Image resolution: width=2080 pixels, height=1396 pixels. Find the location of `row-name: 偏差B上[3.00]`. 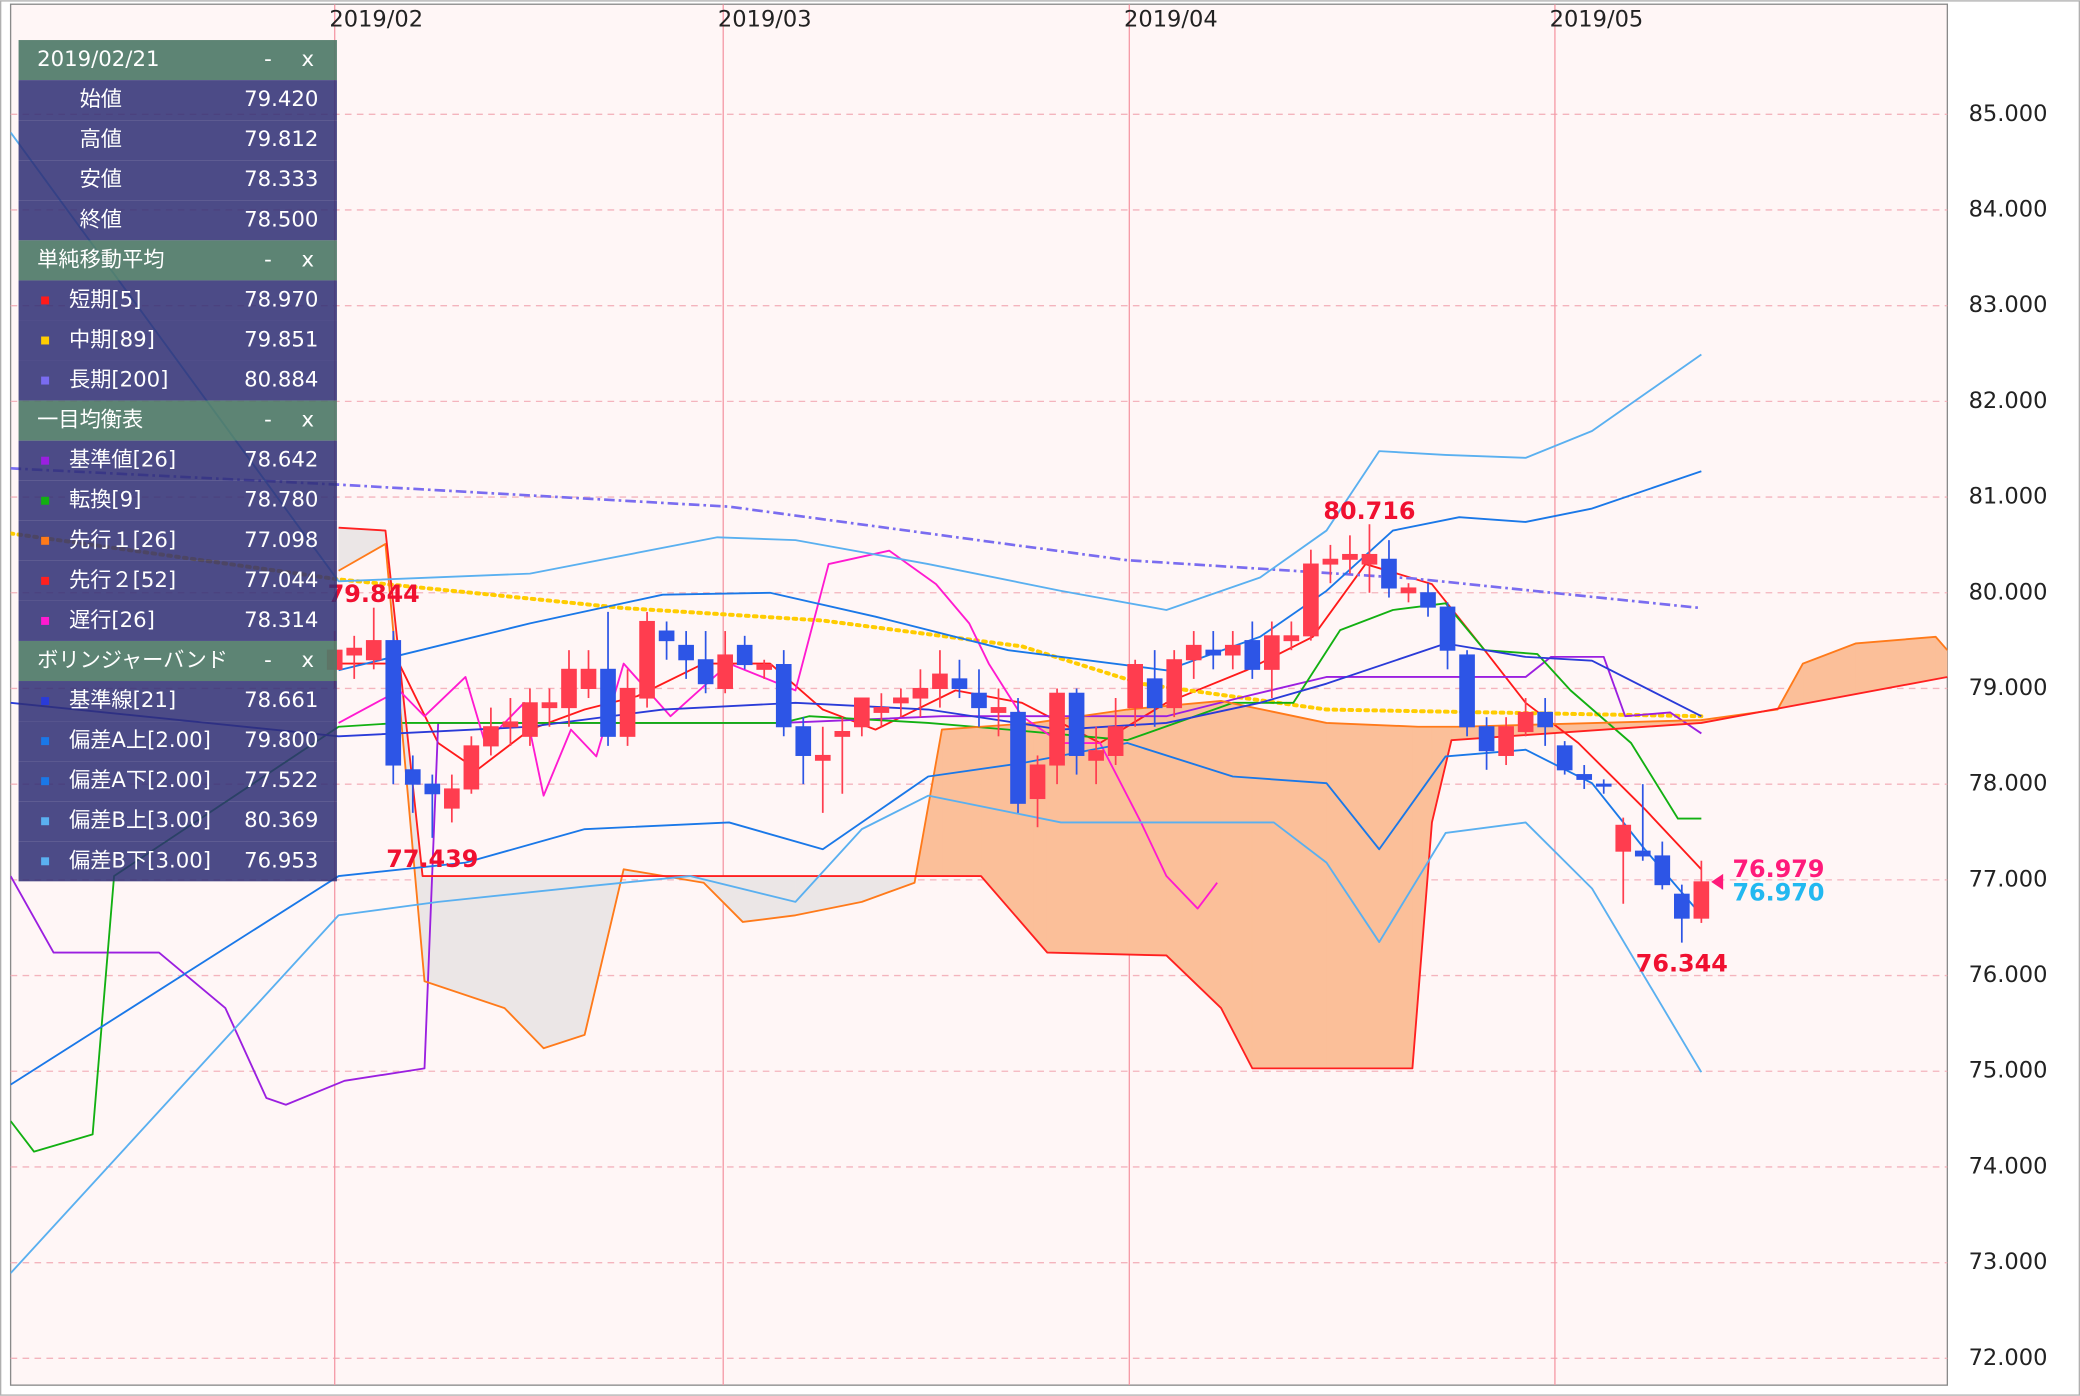

row-name: 偏差B上[3.00] is located at coordinates (140, 820).